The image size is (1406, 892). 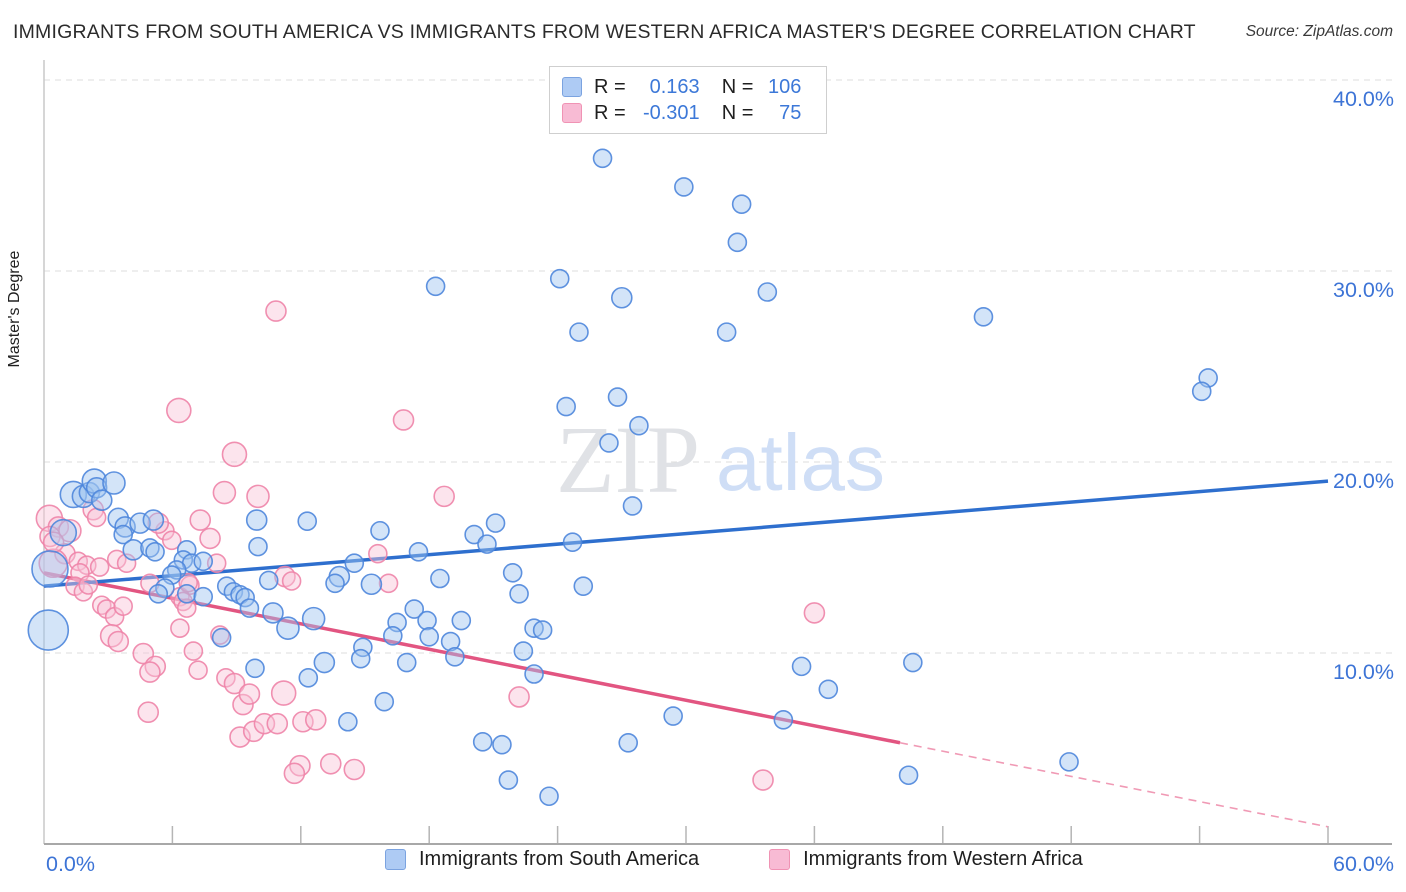 What do you see at coordinates (780, 859) in the screenshot?
I see `pink-legend-swatch` at bounding box center [780, 859].